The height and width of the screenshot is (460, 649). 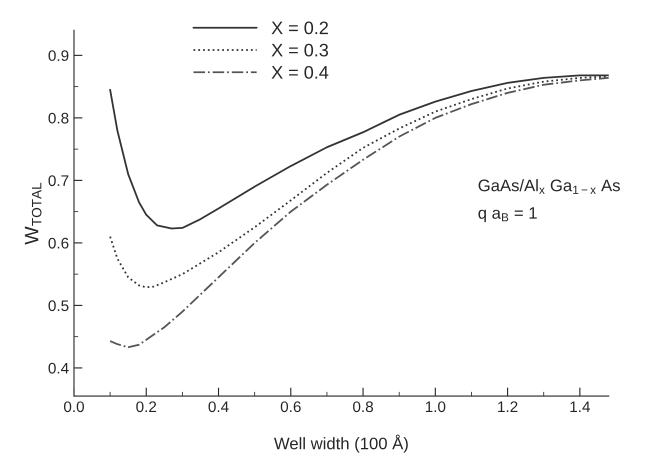 I want to click on x-tick-label: 0.8, so click(x=363, y=406).